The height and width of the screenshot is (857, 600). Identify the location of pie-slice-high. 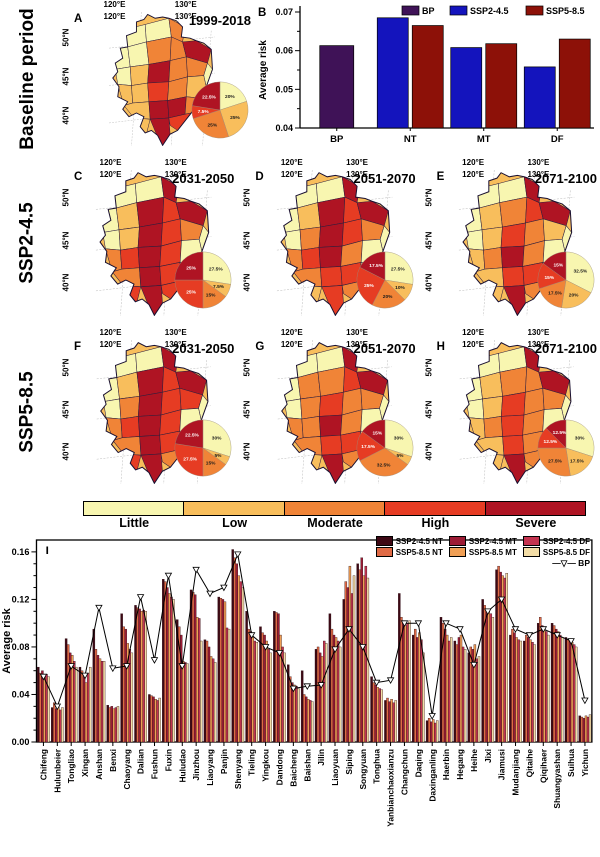
(189, 294).